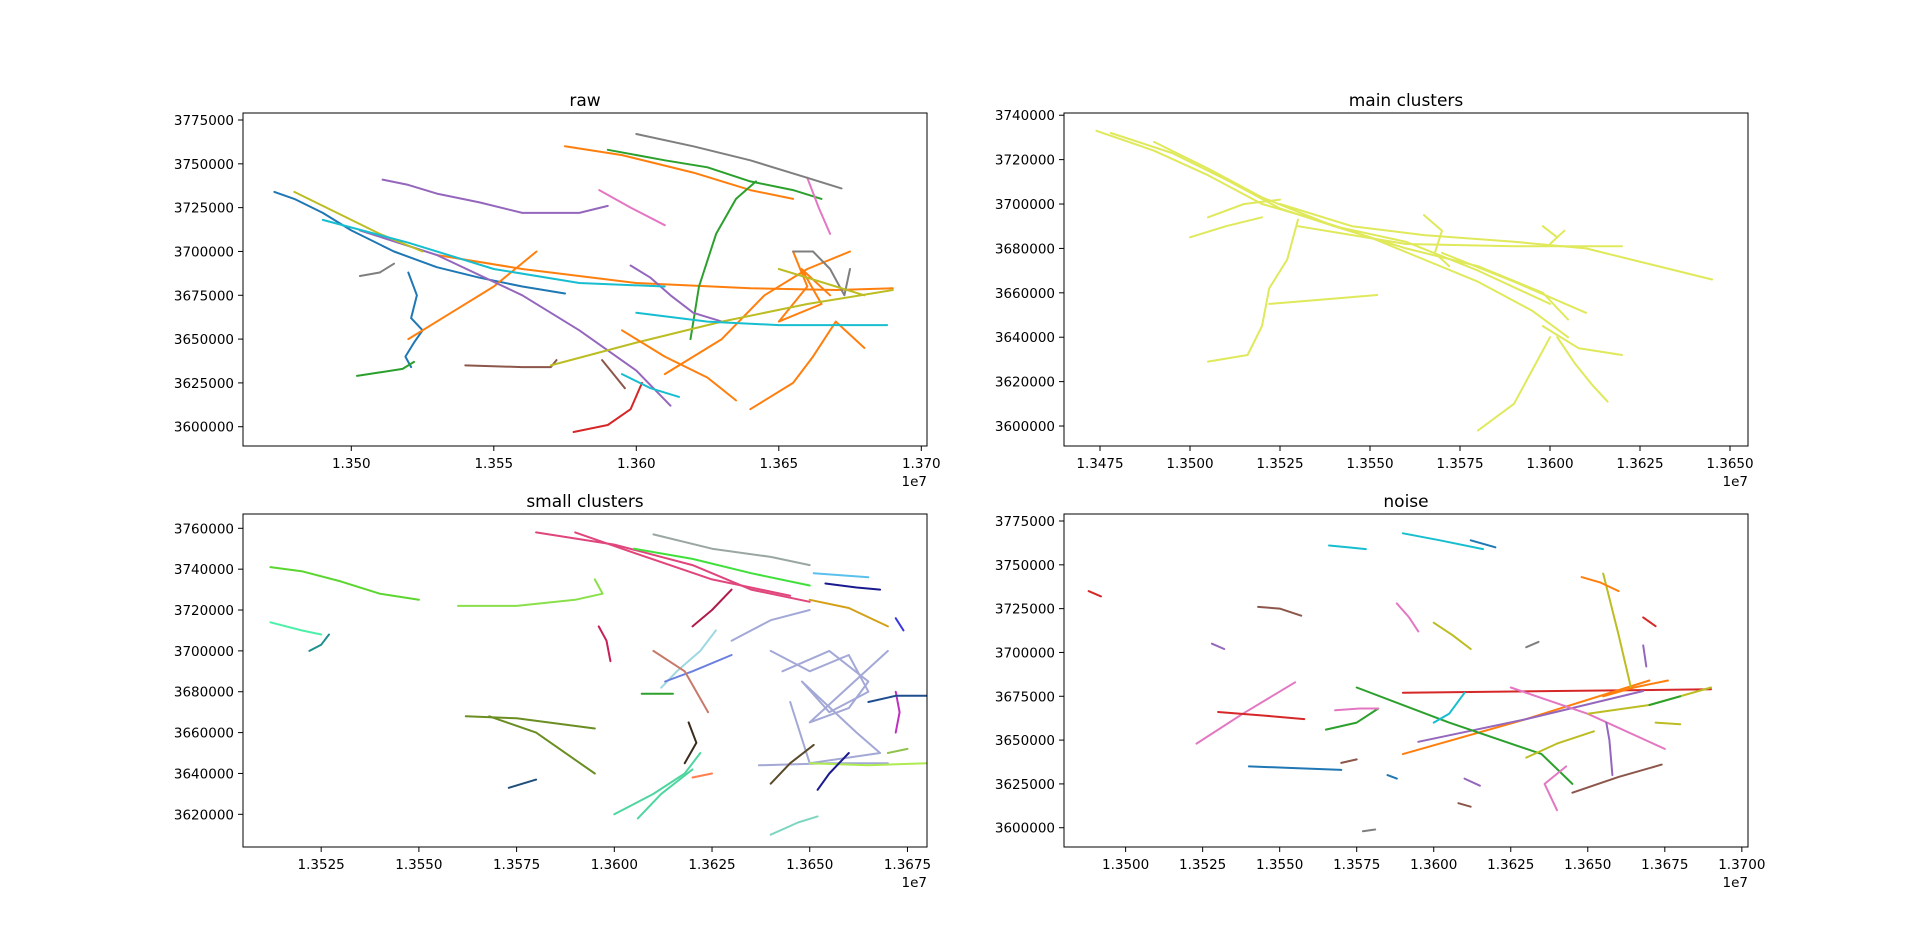 The image size is (1920, 944). Describe the element at coordinates (1189, 464) in the screenshot. I see `x-tick-label: 1.3500` at that location.